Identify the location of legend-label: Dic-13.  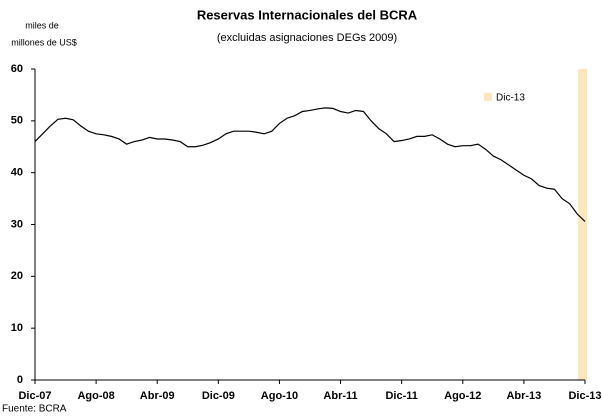
(510, 98).